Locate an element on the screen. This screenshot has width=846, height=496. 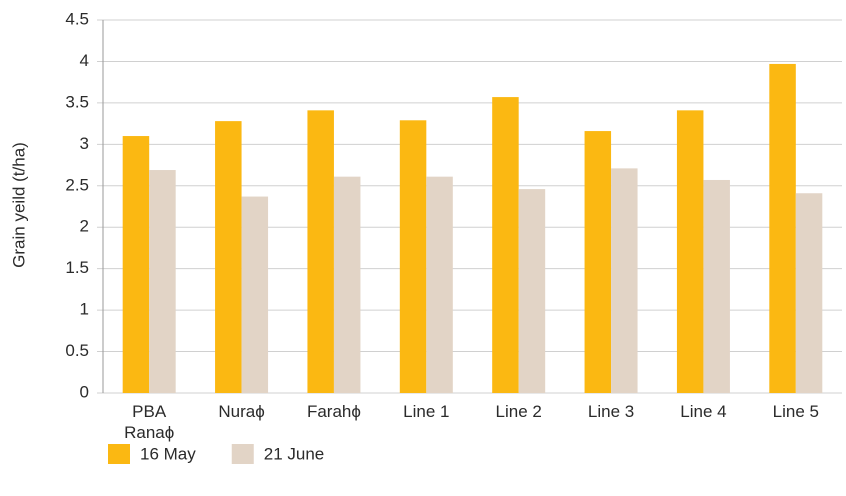
x-tick-label: Line 4 is located at coordinates (703, 411).